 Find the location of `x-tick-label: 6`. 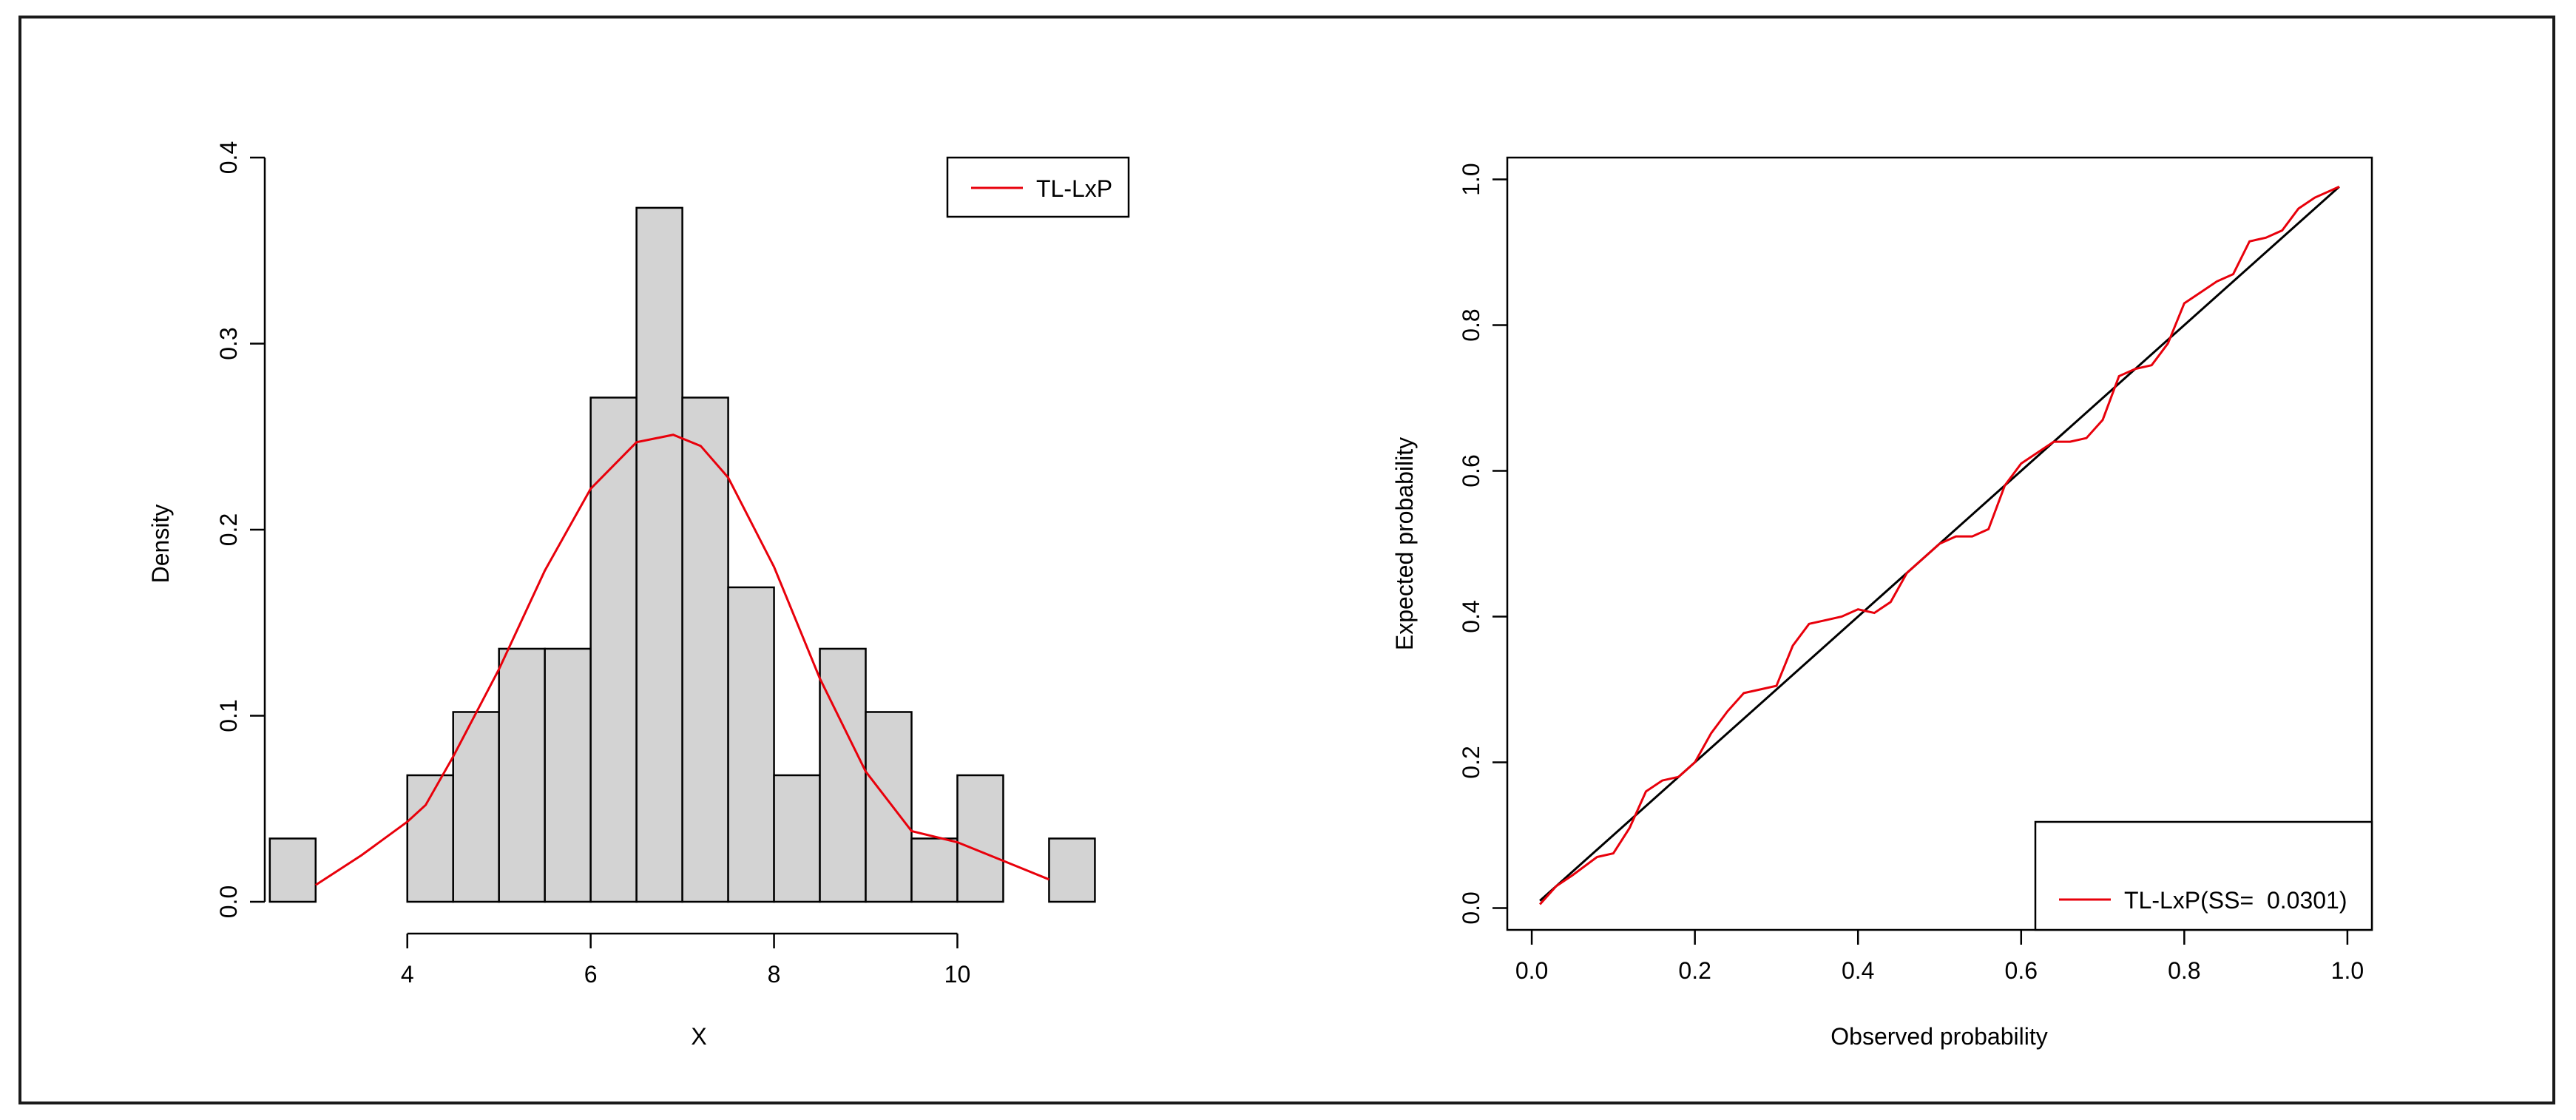

x-tick-label: 6 is located at coordinates (591, 975).